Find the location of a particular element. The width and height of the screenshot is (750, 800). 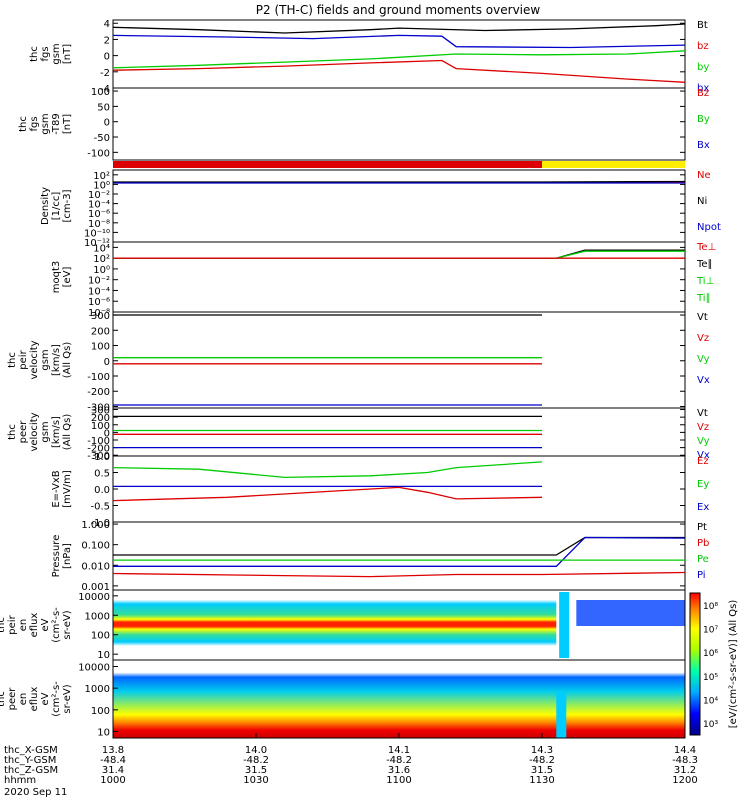

legend-Pb: Pb is located at coordinates (703, 543).